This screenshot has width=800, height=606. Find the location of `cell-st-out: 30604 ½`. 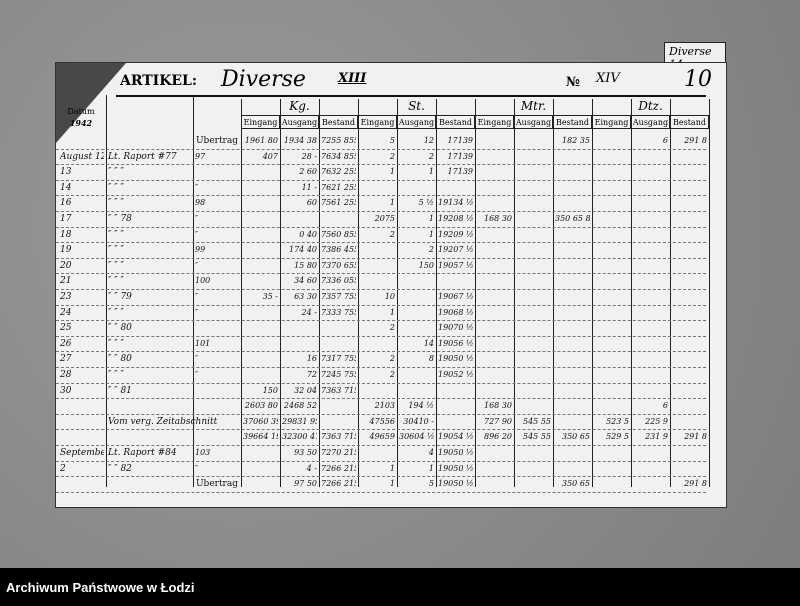

cell-st-out: 30604 ½ is located at coordinates (416, 437).